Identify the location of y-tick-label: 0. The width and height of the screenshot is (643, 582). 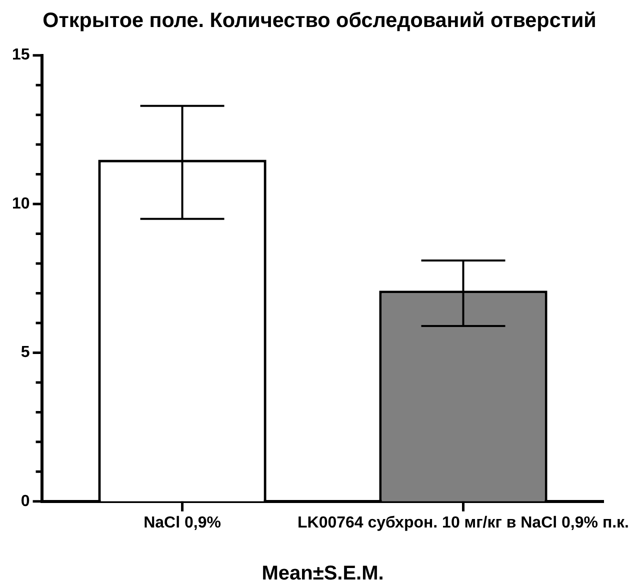
(25, 501).